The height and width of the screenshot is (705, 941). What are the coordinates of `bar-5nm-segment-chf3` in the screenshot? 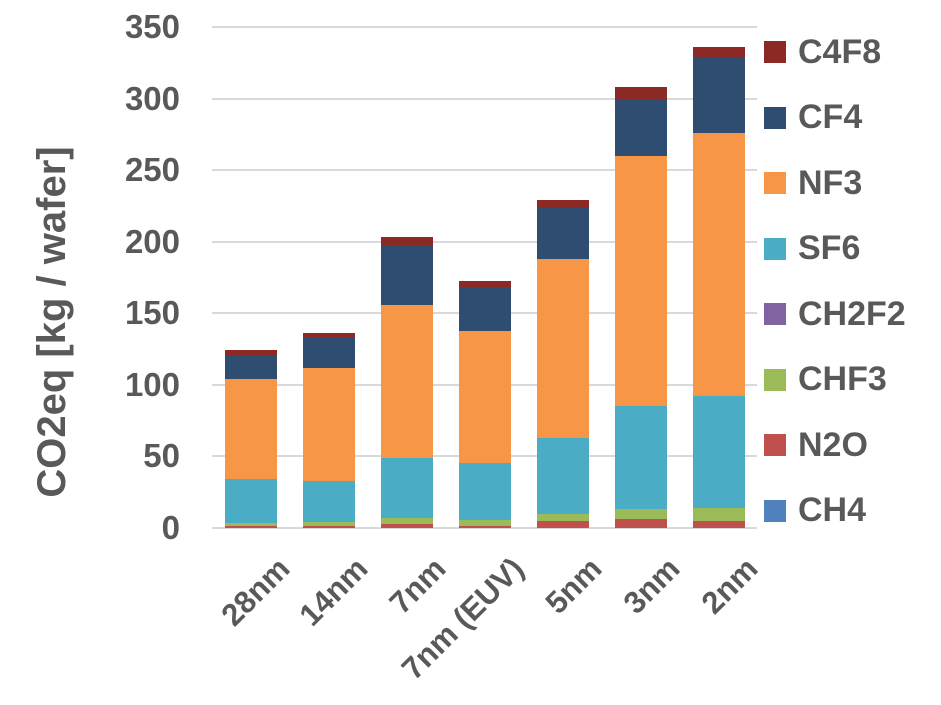 It's located at (563, 517).